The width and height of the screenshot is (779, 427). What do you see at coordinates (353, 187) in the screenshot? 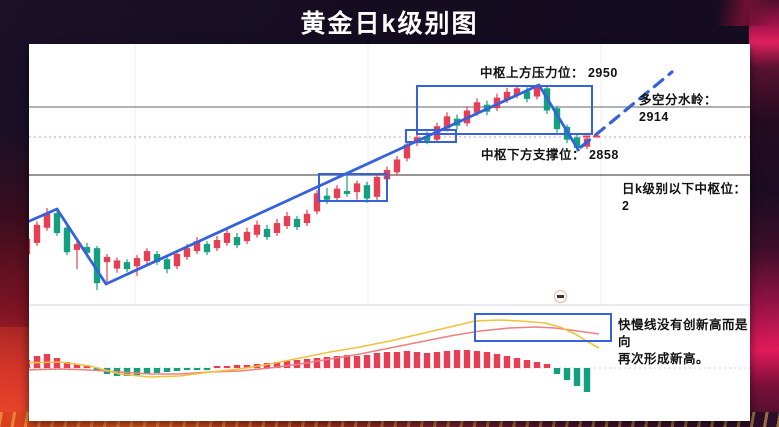
I see `mid-consolidation-box` at bounding box center [353, 187].